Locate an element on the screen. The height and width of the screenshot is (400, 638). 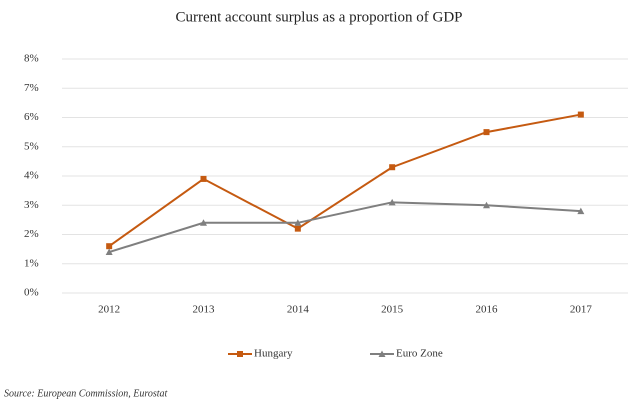
y-tick-label: 1% is located at coordinates (31, 263).